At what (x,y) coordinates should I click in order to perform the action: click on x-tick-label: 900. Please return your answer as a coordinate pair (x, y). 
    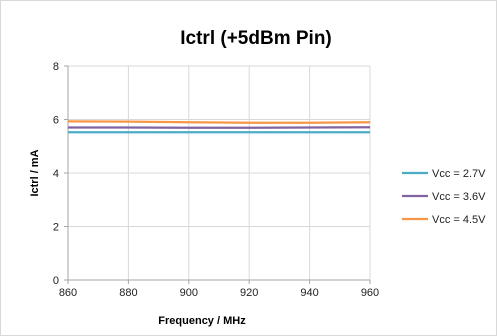
    Looking at the image, I should click on (189, 293).